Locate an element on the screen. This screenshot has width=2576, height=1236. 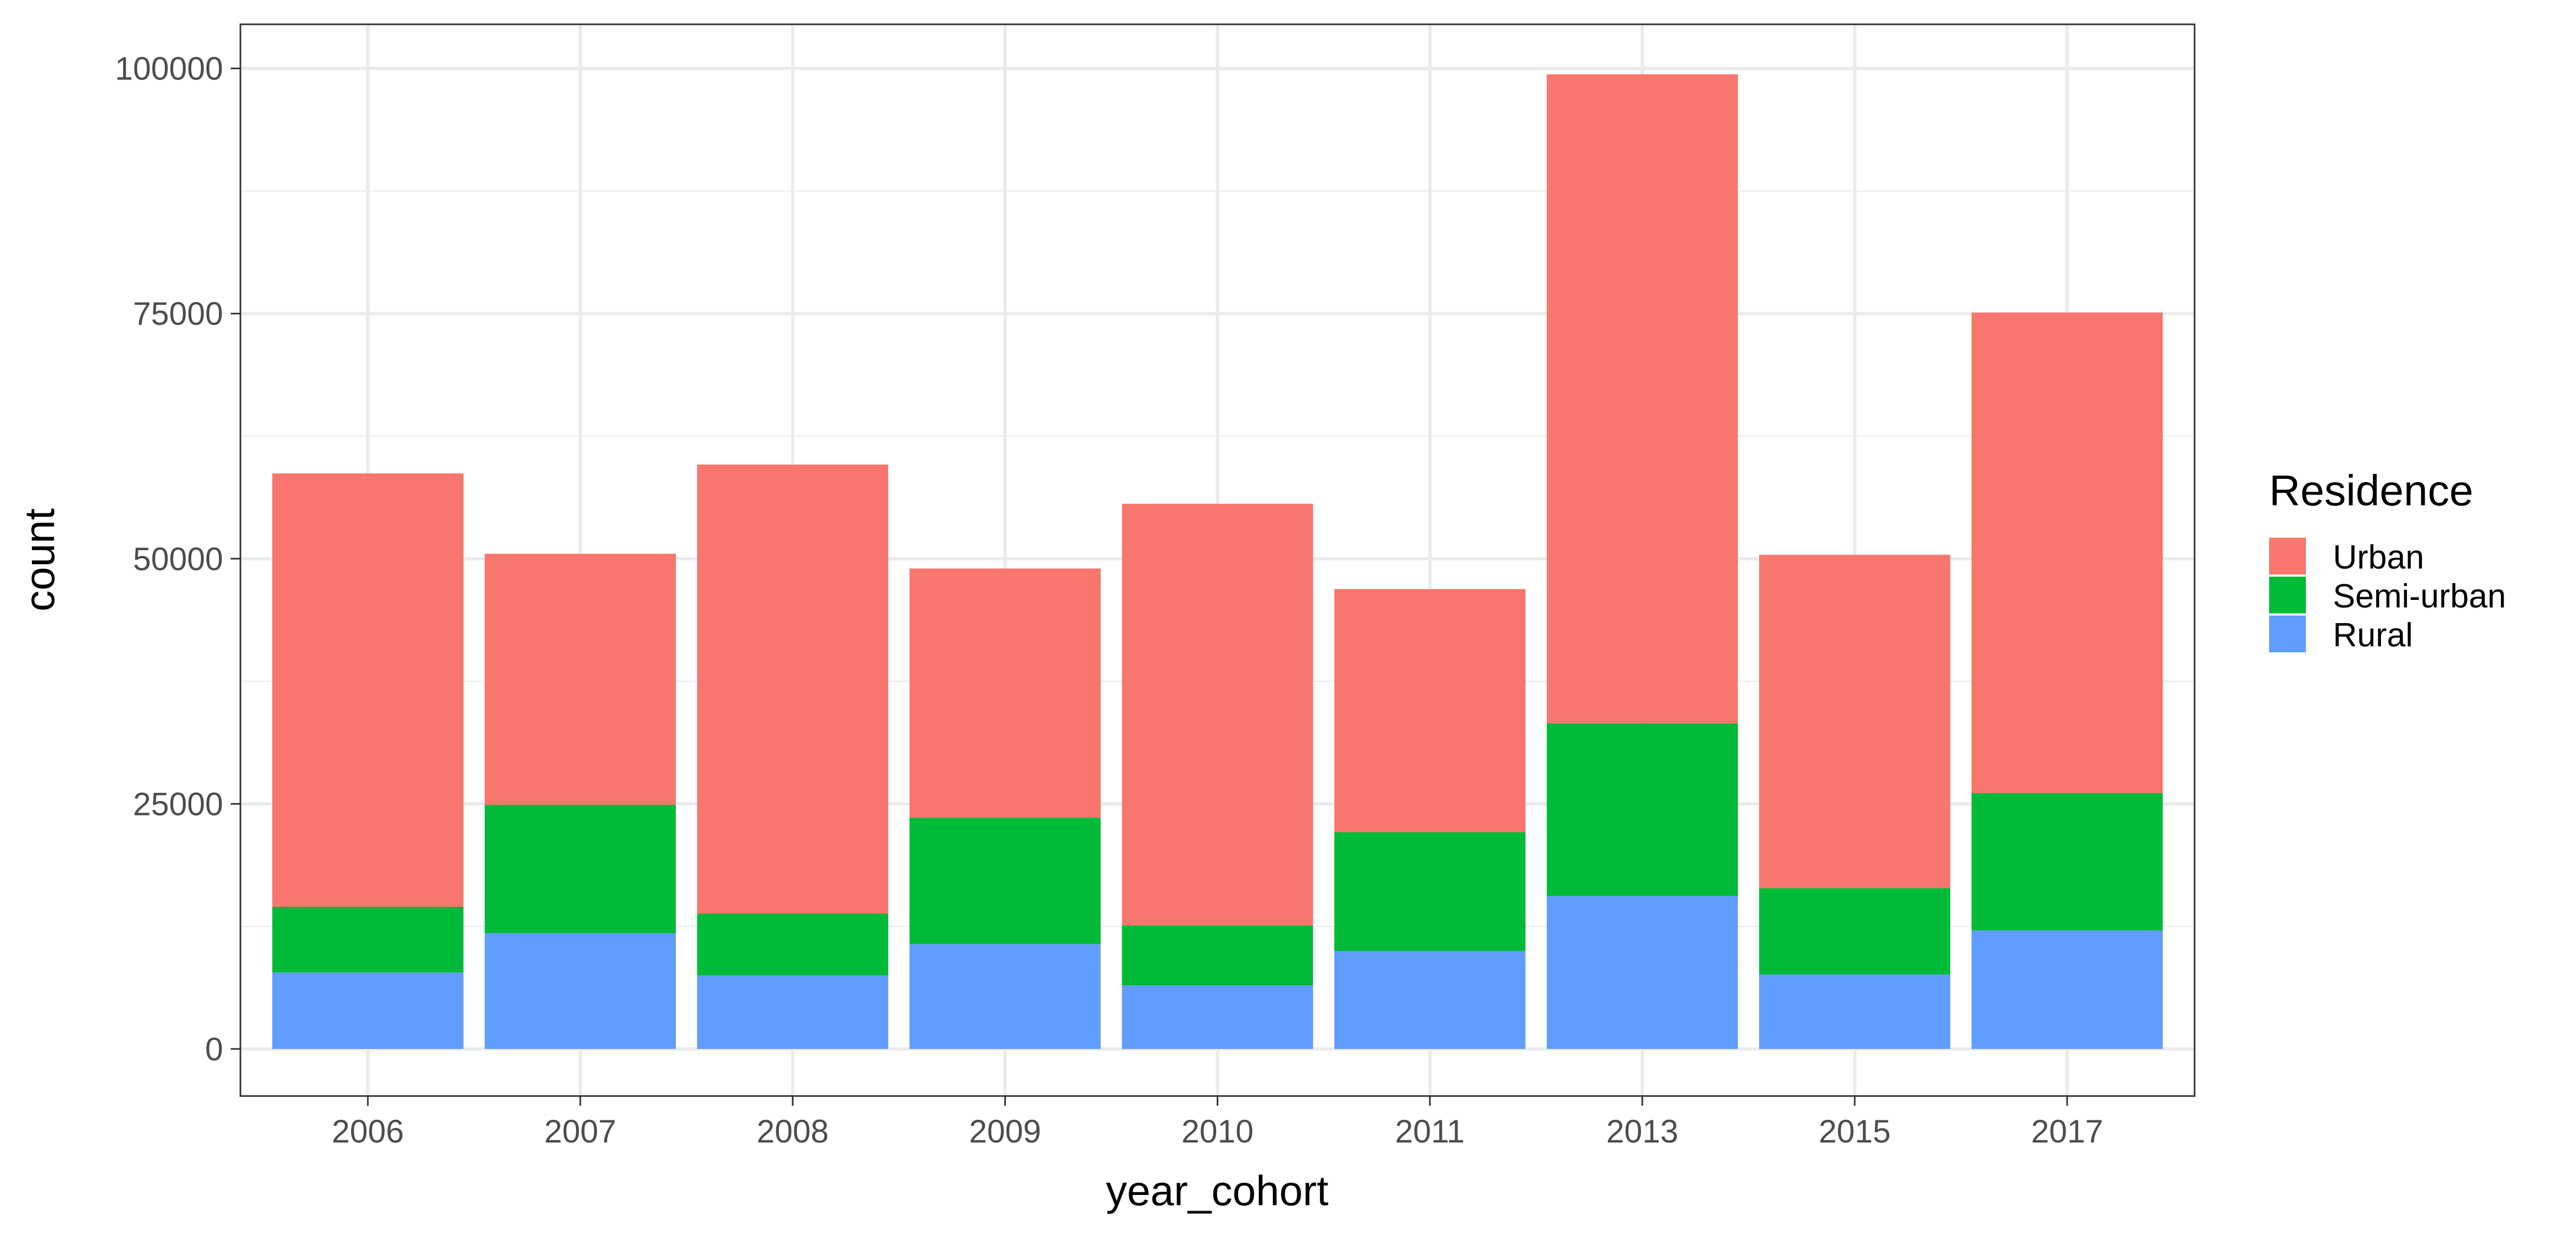
bar-semi-urban-2017 is located at coordinates (2067, 862).